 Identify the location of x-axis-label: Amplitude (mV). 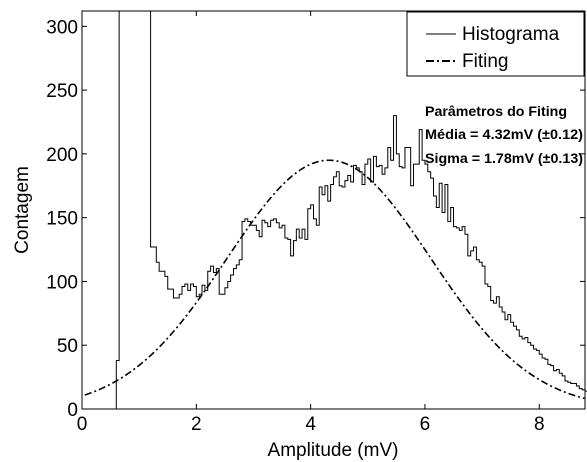
(333, 450).